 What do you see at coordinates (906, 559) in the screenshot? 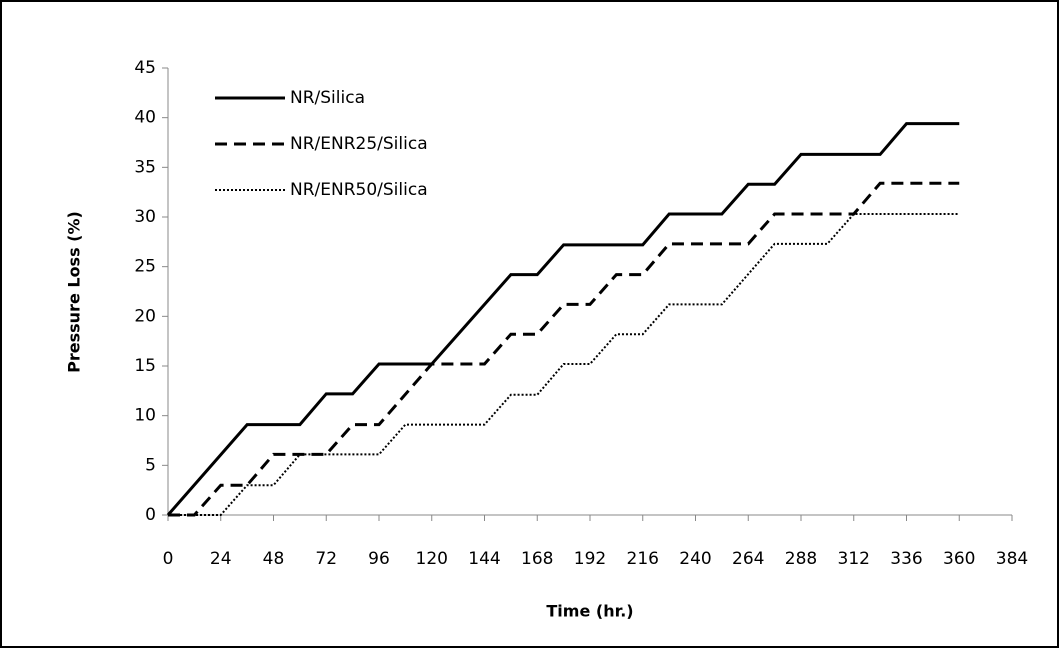
I see `x-tick-label: 336` at bounding box center [906, 559].